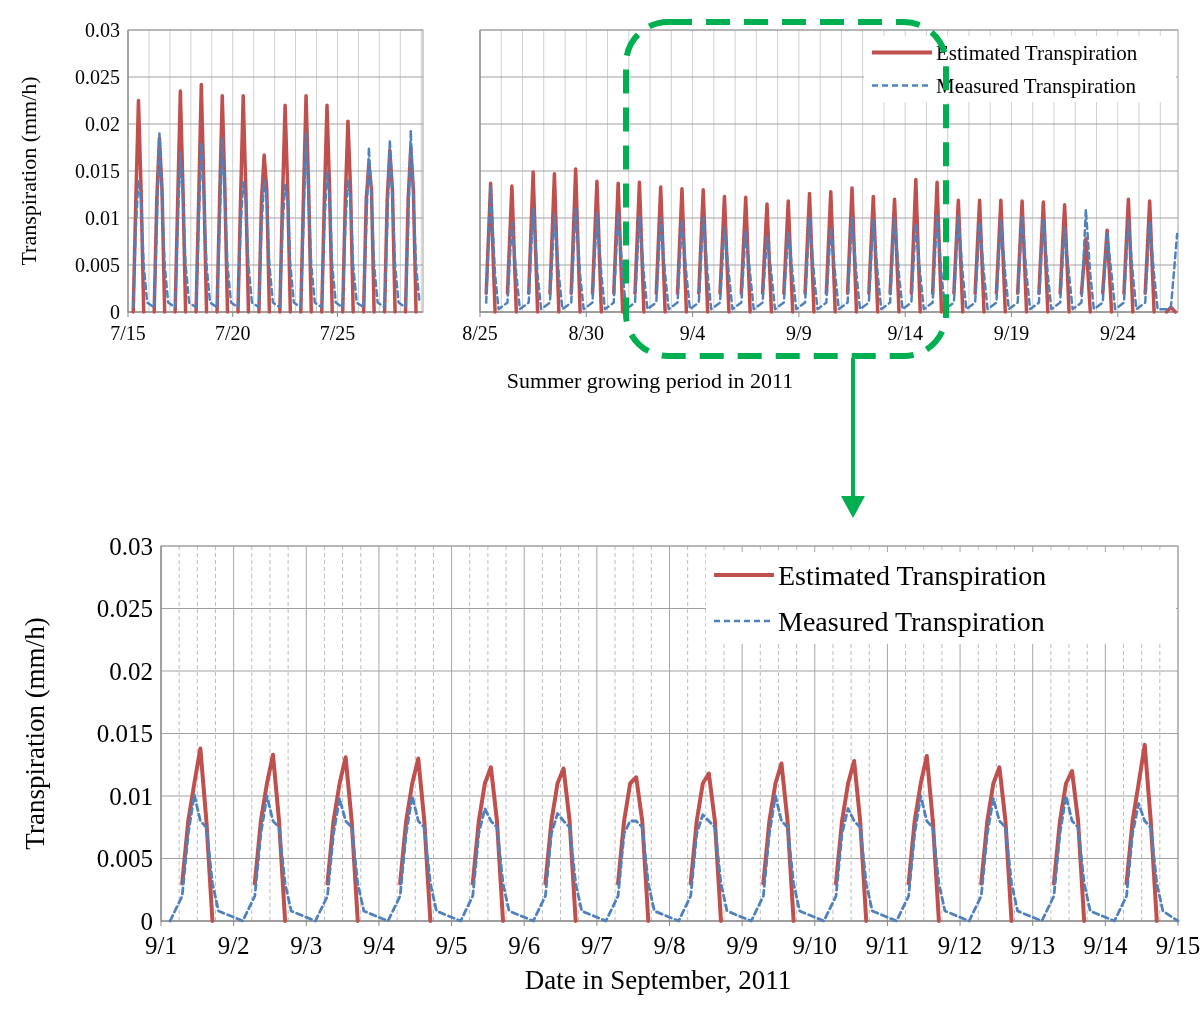 This screenshot has width=1203, height=1017. I want to click on x-axis-title: Date in September, 2011, so click(658, 980).